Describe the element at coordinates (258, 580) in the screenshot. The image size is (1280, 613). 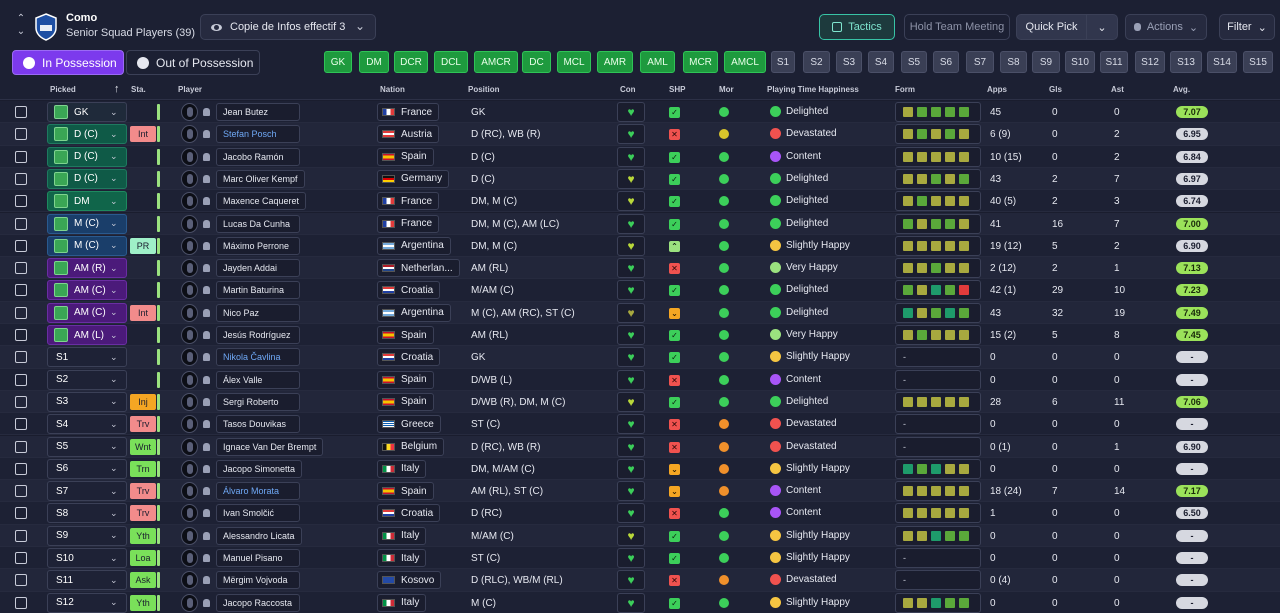
I see `player-name: Mërgim Vojvoda` at that location.